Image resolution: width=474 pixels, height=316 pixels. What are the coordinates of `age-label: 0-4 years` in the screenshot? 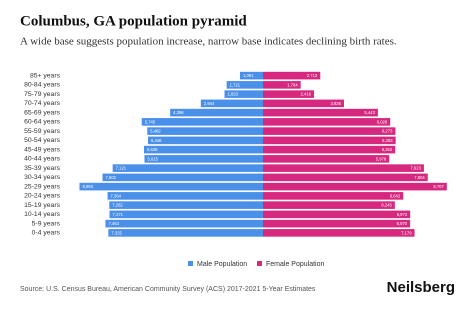 It's located at (46, 233).